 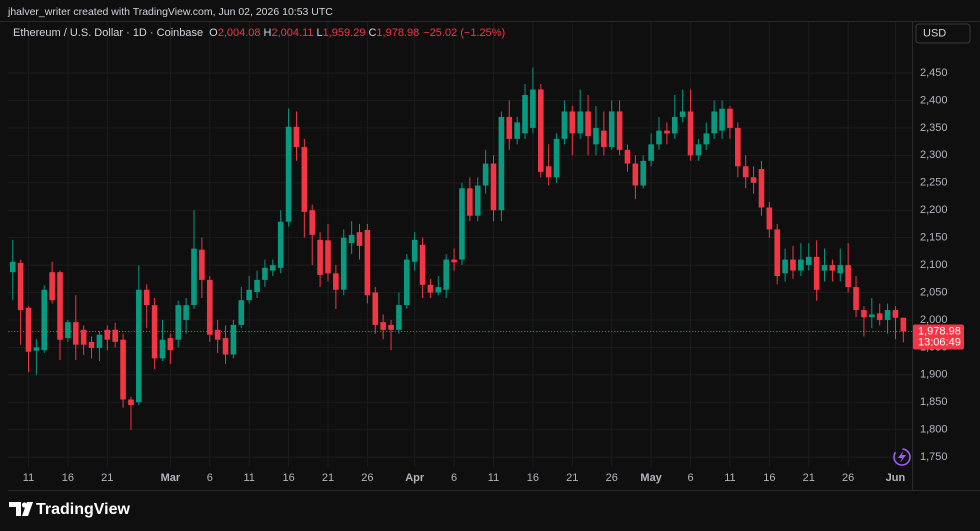 I want to click on y-tick-label: 2,450, so click(x=934, y=73).